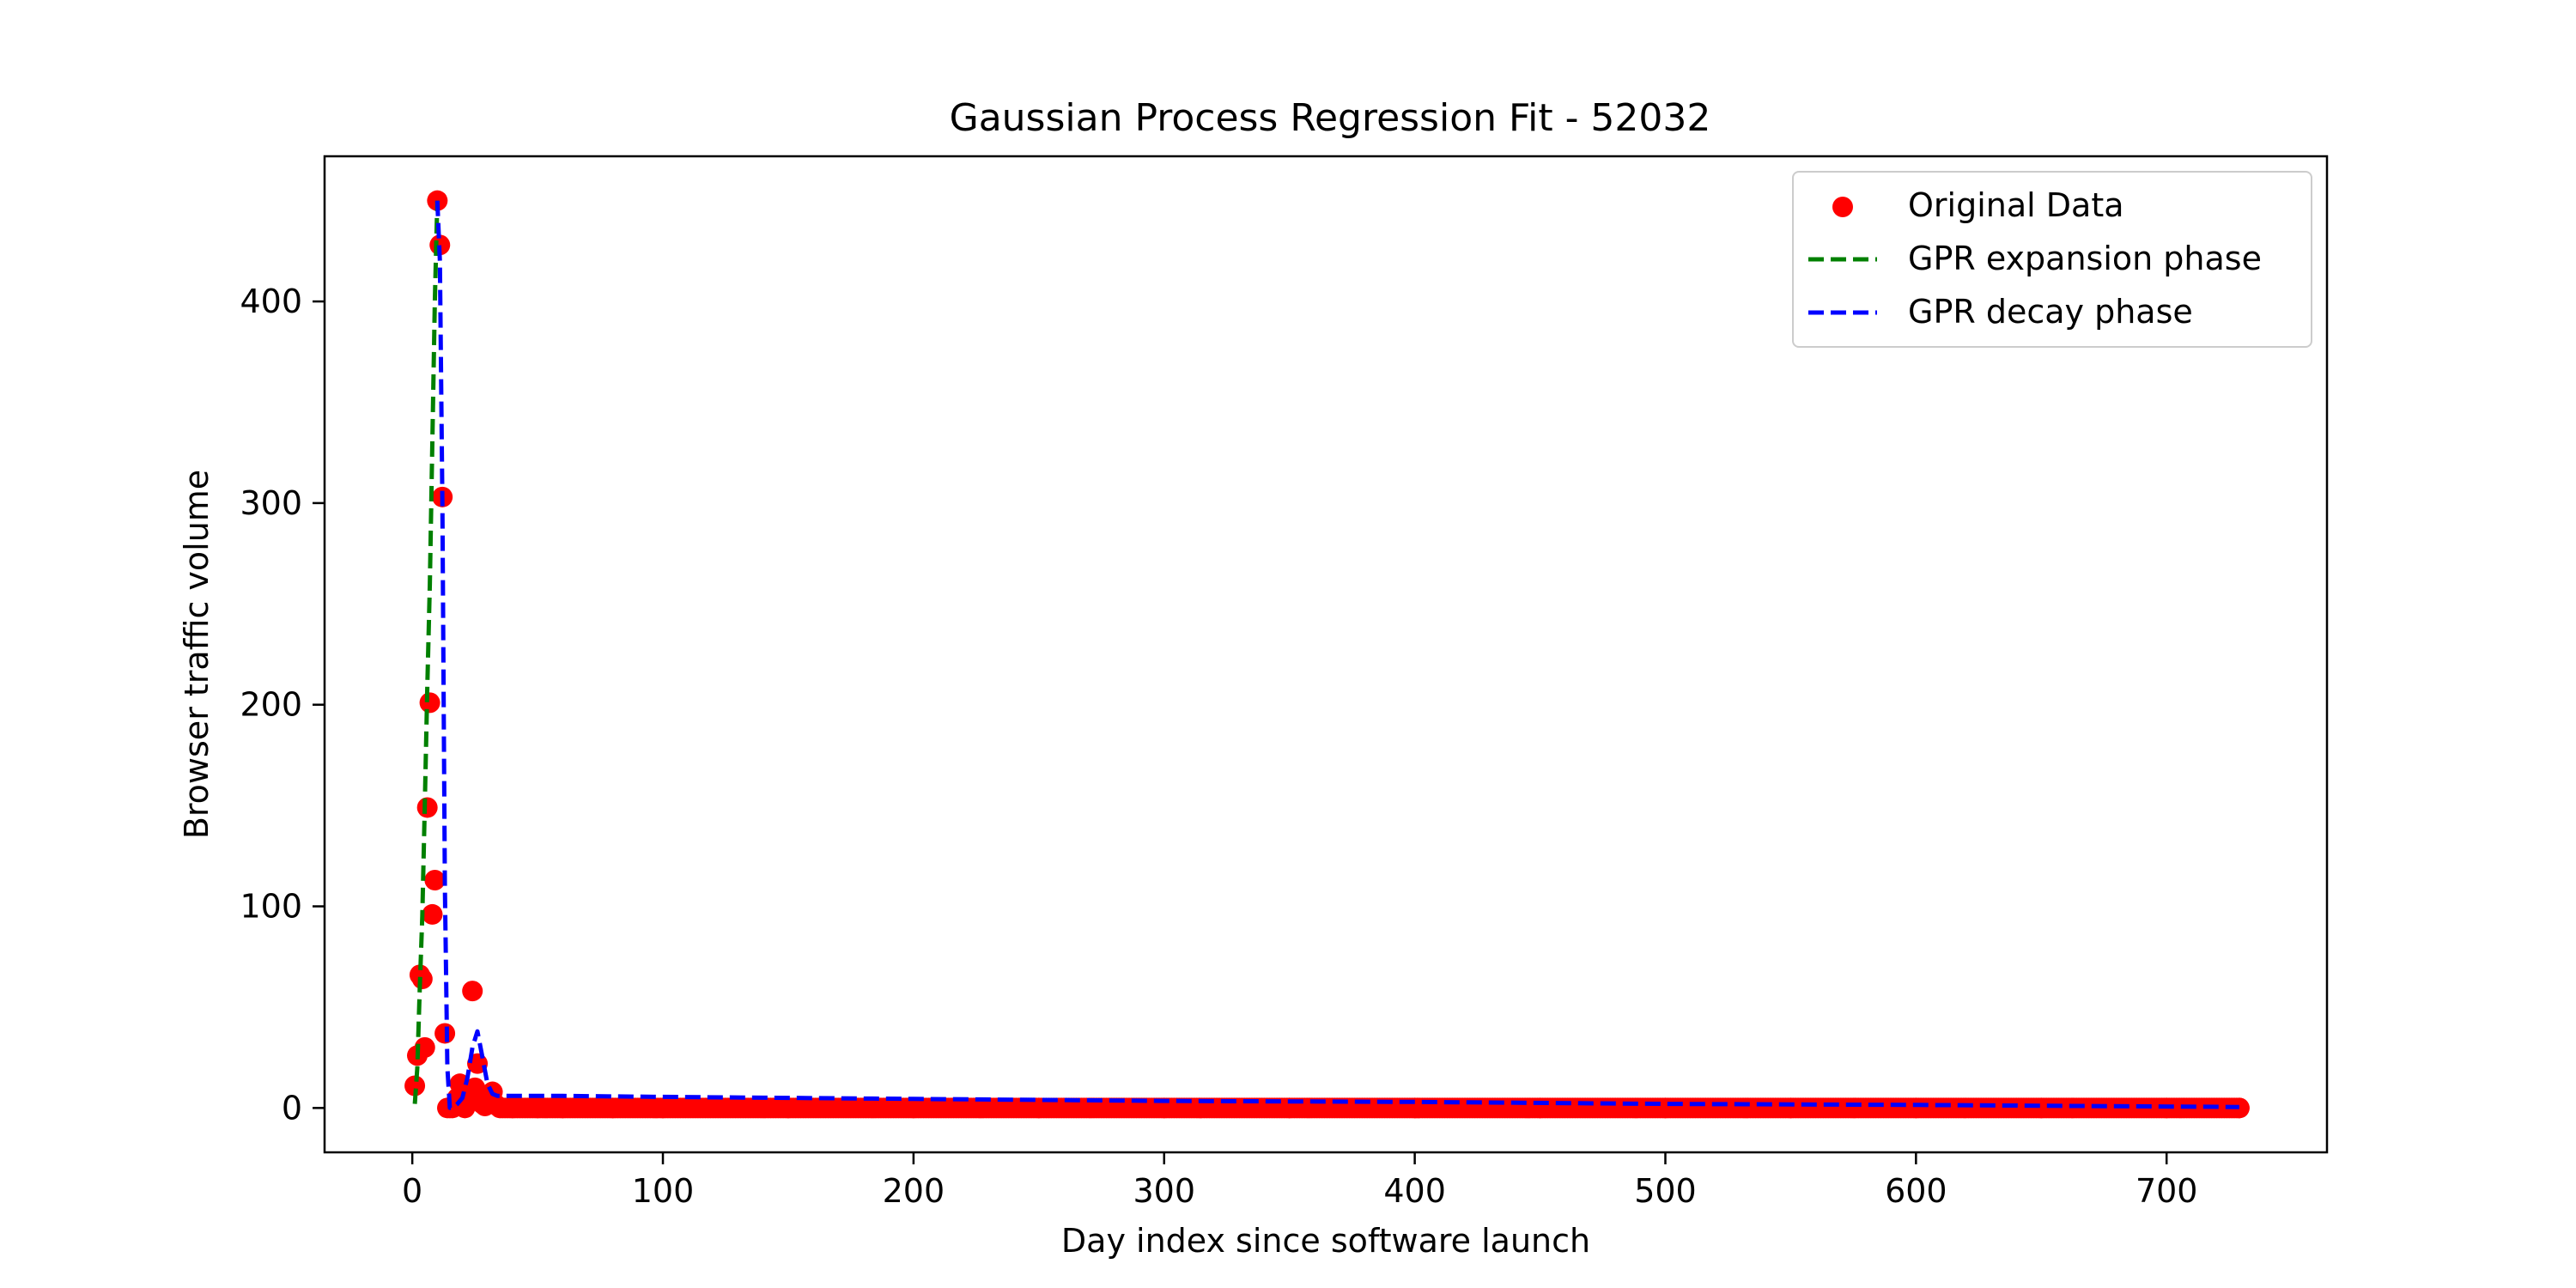 The width and height of the screenshot is (2576, 1288). What do you see at coordinates (1299, 1181) in the screenshot?
I see `x-axis: 0 100 200 300 400 500 600 700` at bounding box center [1299, 1181].